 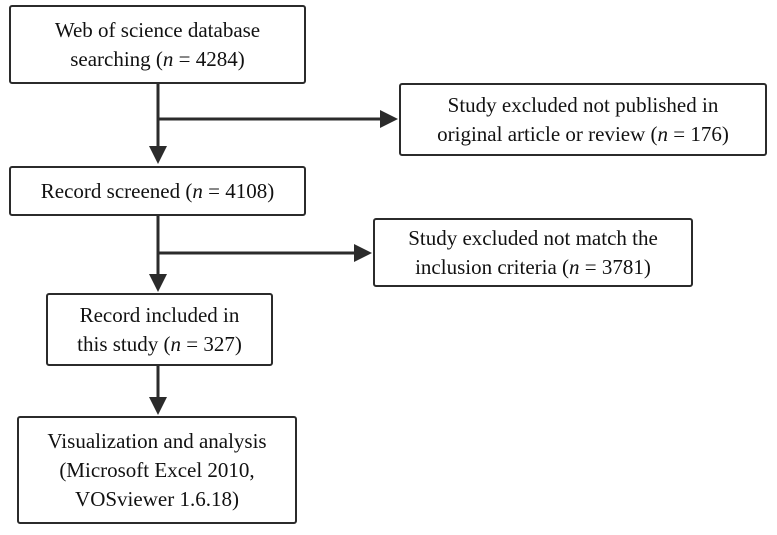 I want to click on box-screened-n: n, so click(x=197, y=190).